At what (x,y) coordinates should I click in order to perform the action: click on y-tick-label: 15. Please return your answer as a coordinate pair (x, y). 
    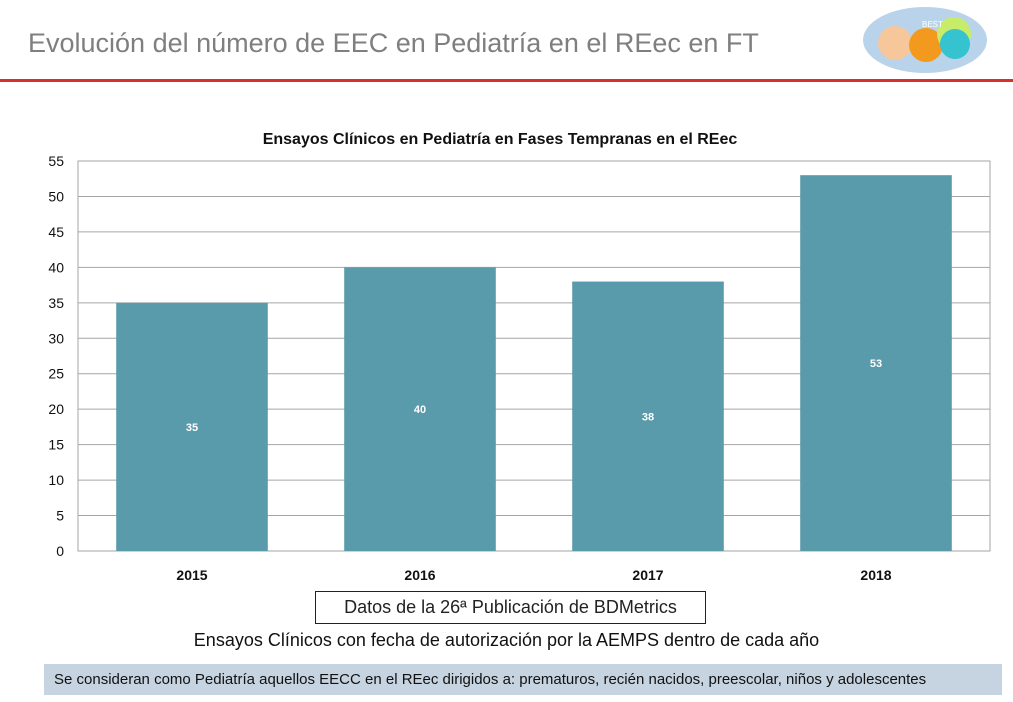
    Looking at the image, I should click on (56, 445).